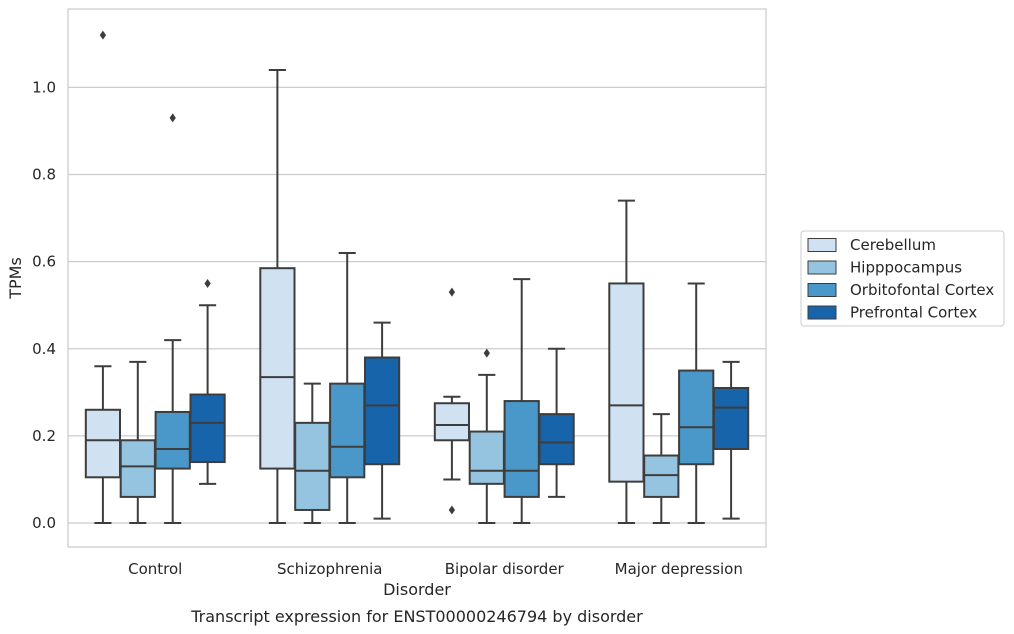 The image size is (1014, 634). What do you see at coordinates (329, 569) in the screenshot?
I see `x-tick-label: Schizophrenia` at bounding box center [329, 569].